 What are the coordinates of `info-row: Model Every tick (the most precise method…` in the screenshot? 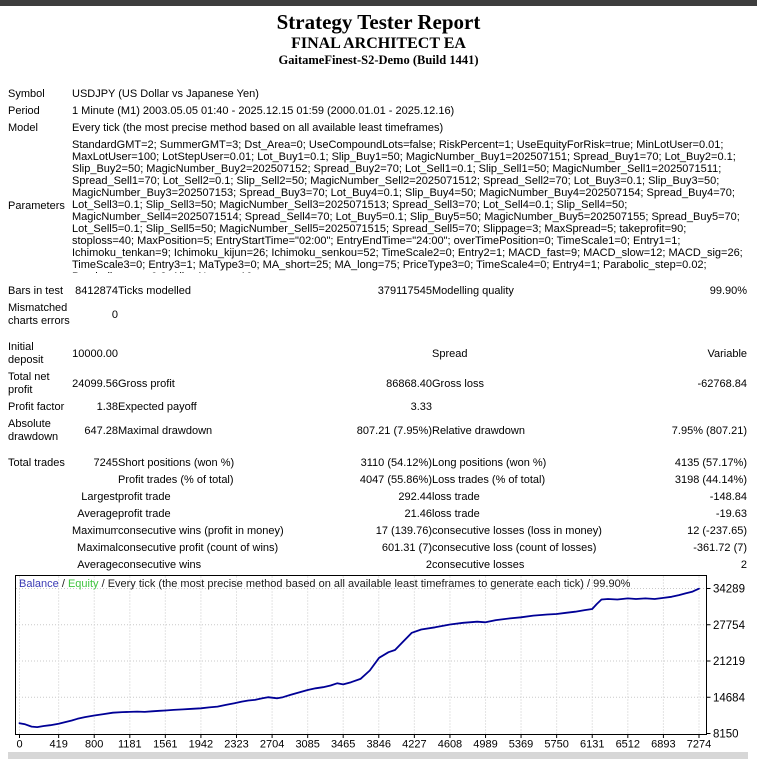 It's located at (377, 128).